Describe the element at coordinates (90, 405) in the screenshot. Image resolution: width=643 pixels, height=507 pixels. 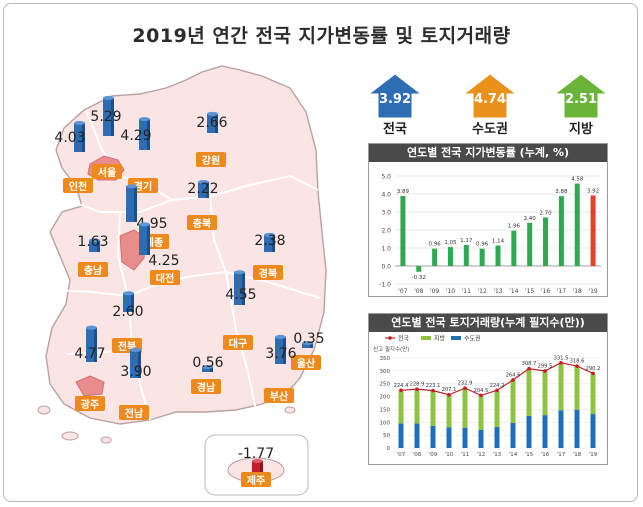
I see `region-name: 광주` at that location.